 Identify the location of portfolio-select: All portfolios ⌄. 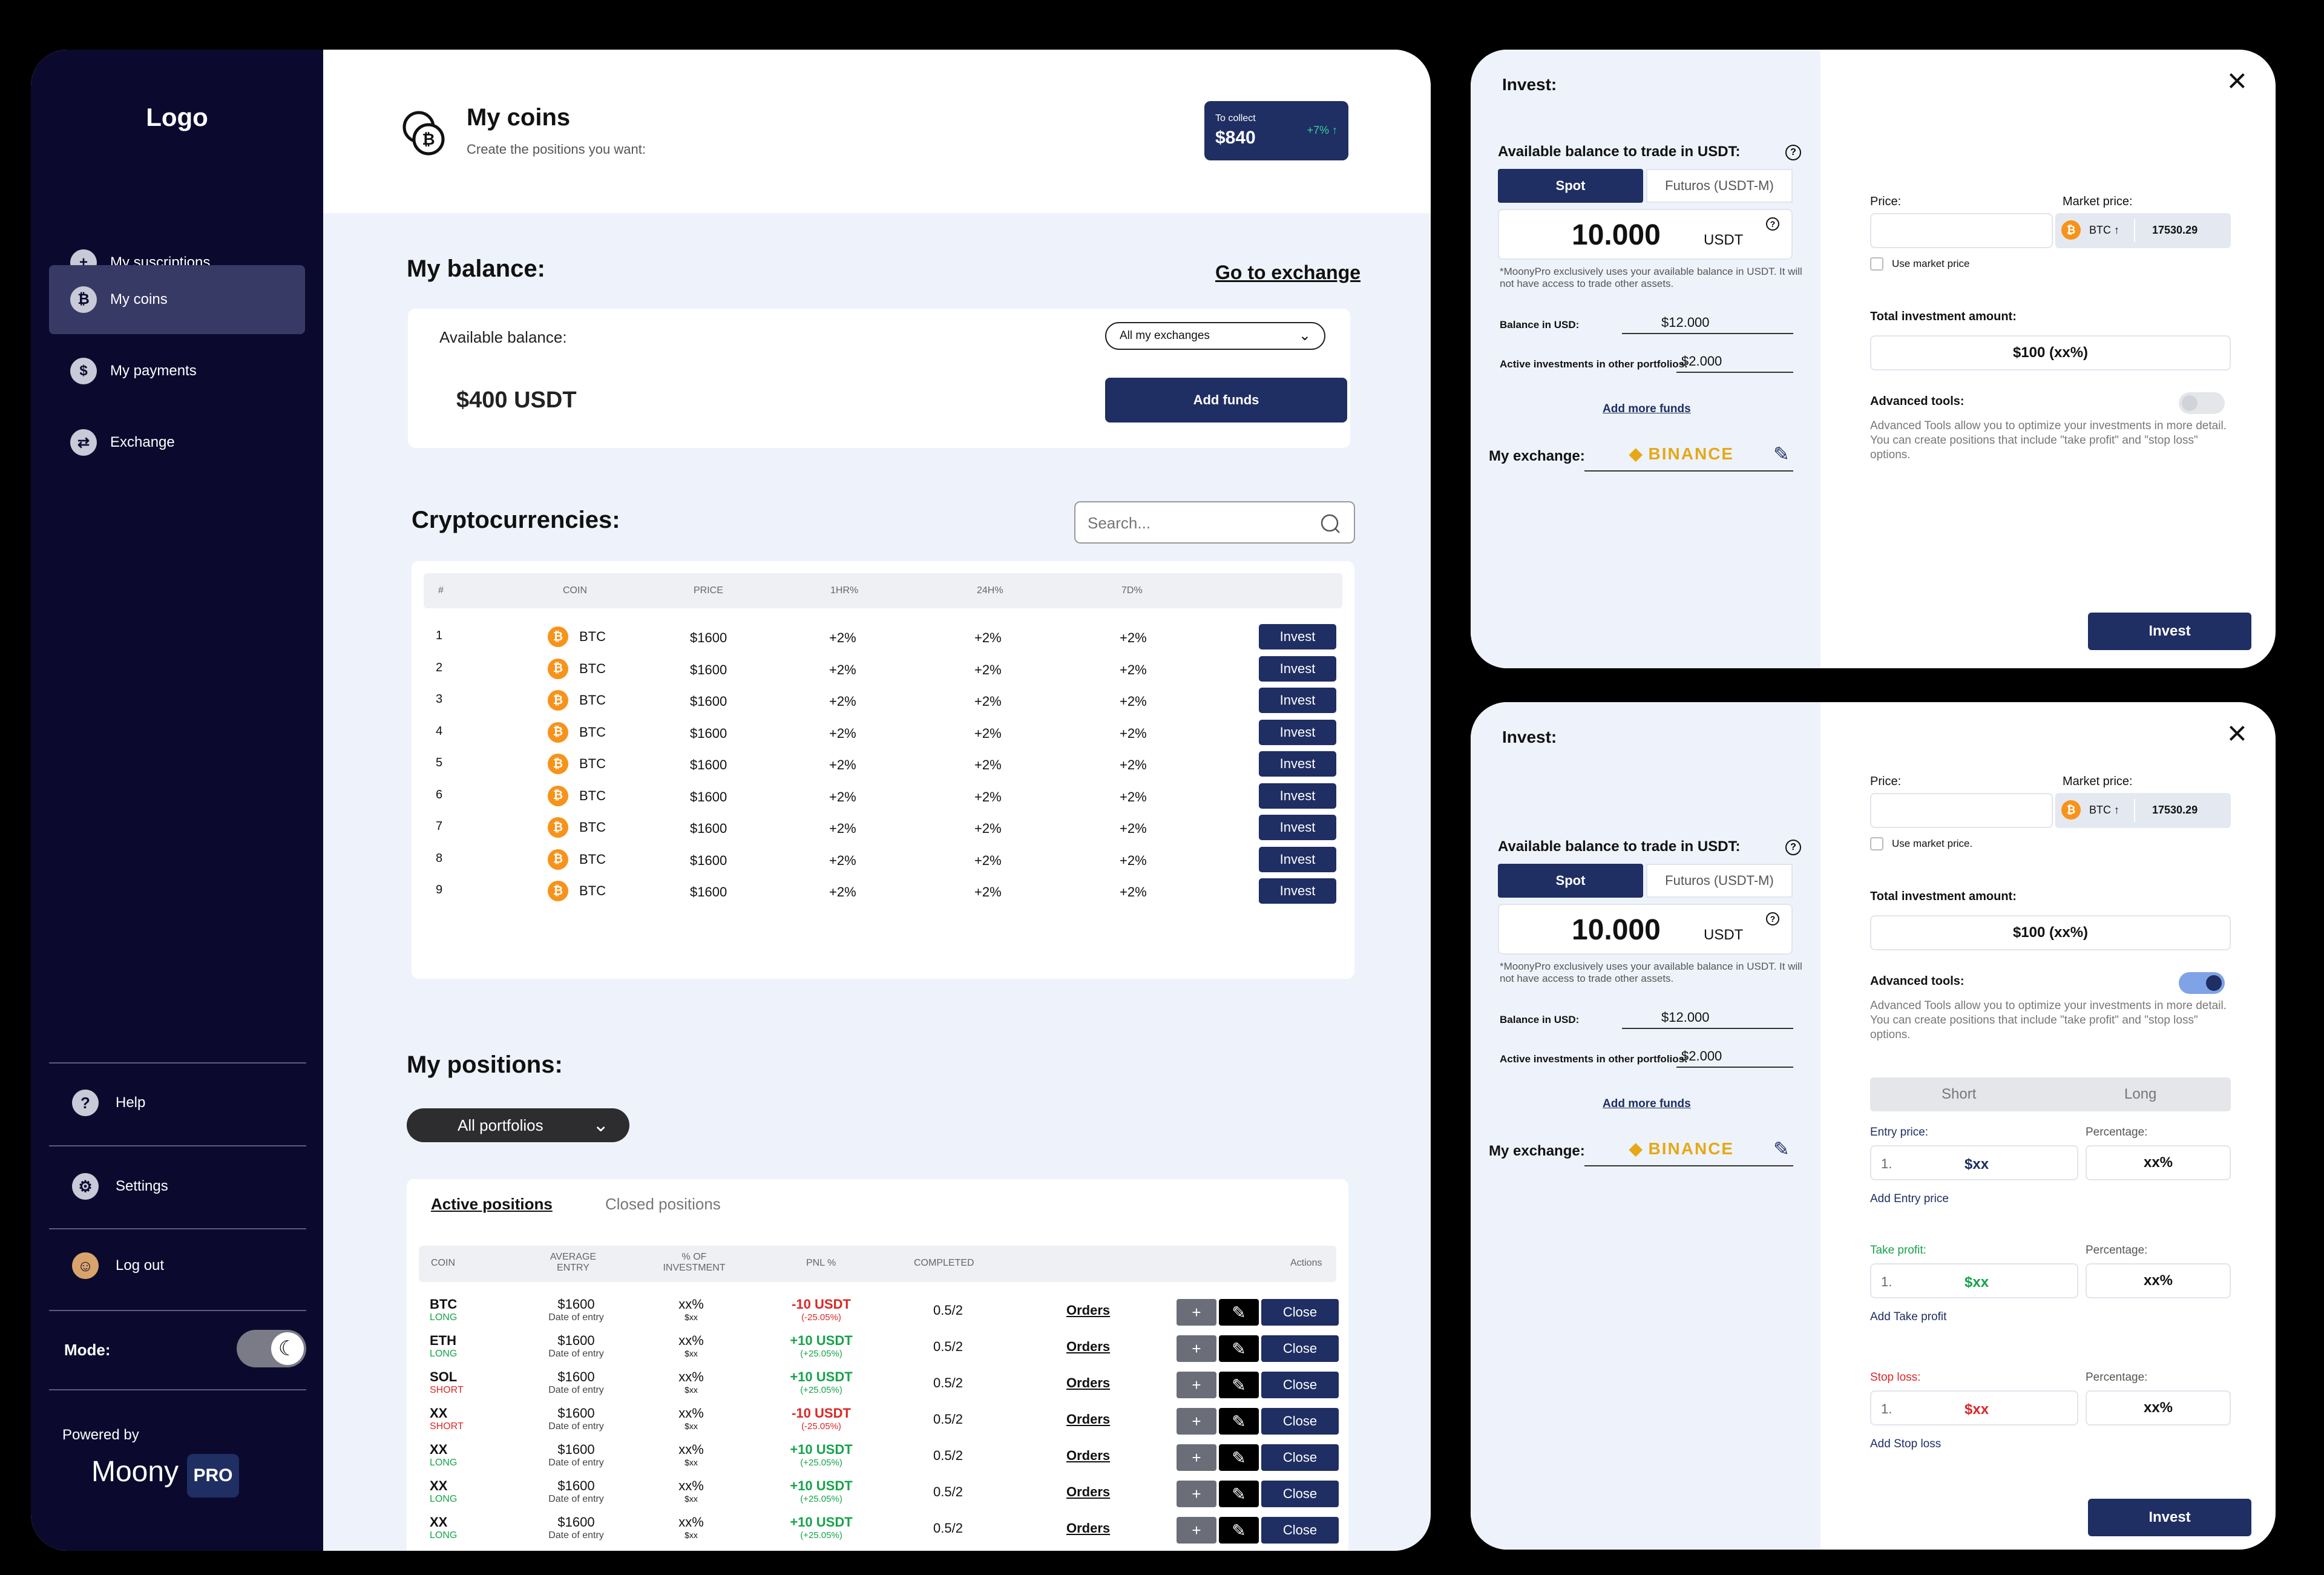
(518, 1125).